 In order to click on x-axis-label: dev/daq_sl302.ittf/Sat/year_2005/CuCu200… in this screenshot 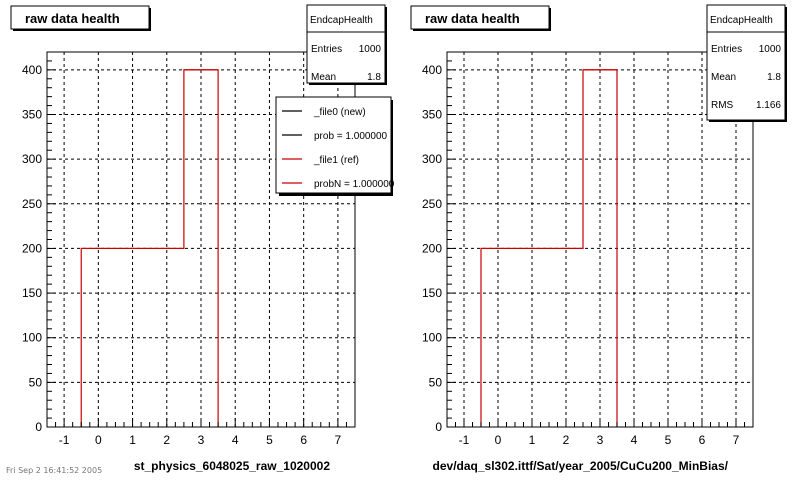, I will do `click(581, 466)`.